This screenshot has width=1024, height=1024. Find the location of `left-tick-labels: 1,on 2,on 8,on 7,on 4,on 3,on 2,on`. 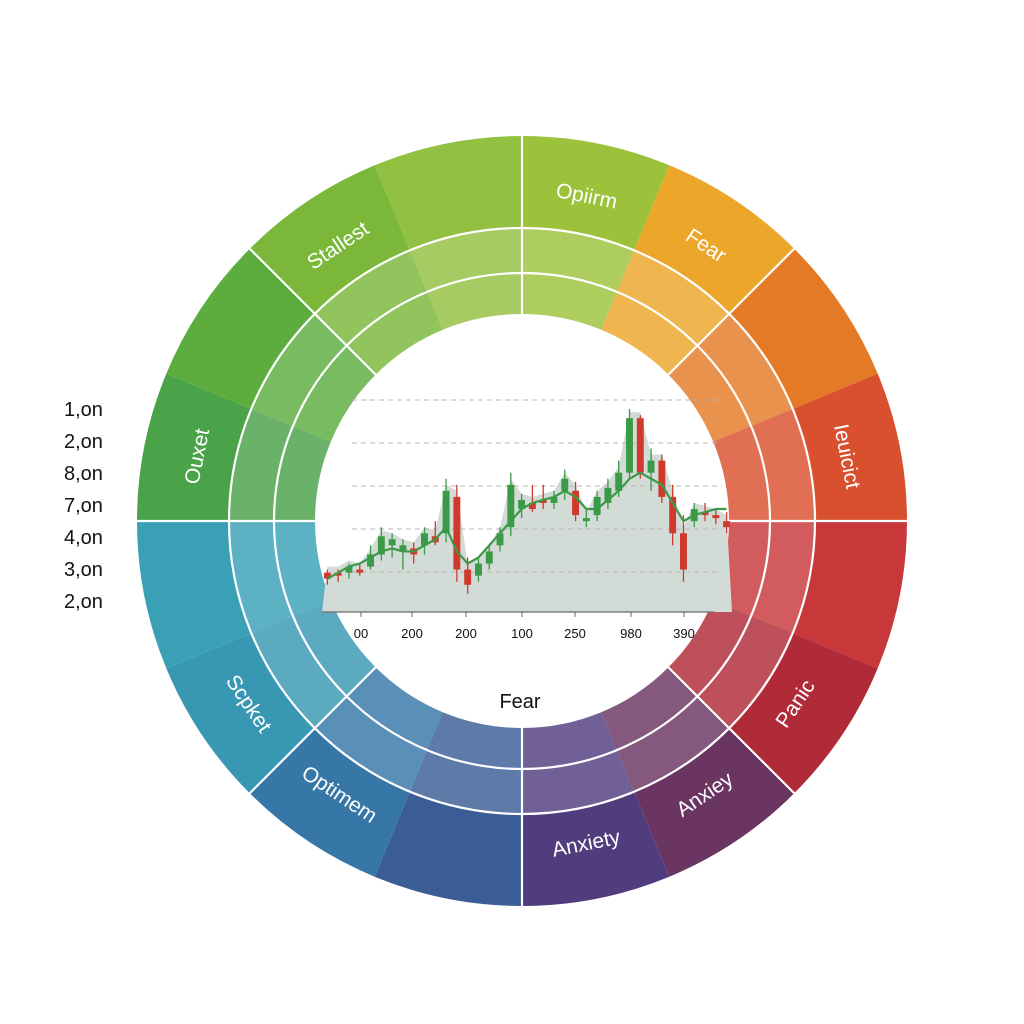

left-tick-labels: 1,on 2,on 8,on 7,on 4,on 3,on 2,on is located at coordinates (83, 506).